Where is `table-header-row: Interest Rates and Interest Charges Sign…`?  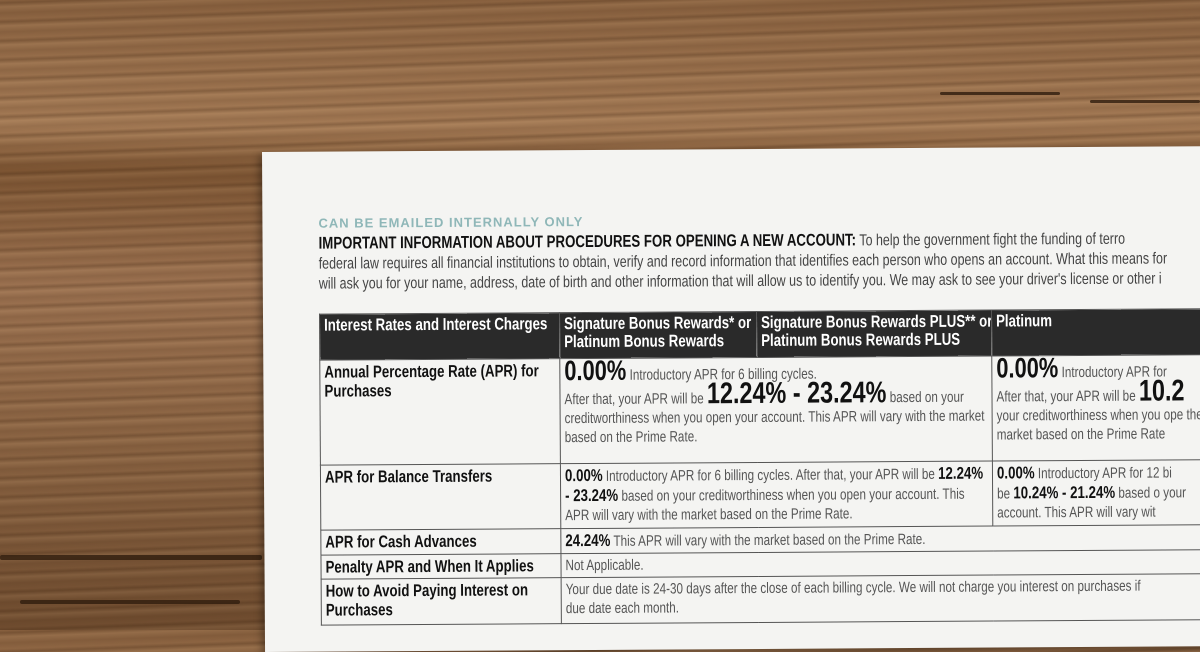
table-header-row: Interest Rates and Interest Charges Sign… is located at coordinates (759, 334).